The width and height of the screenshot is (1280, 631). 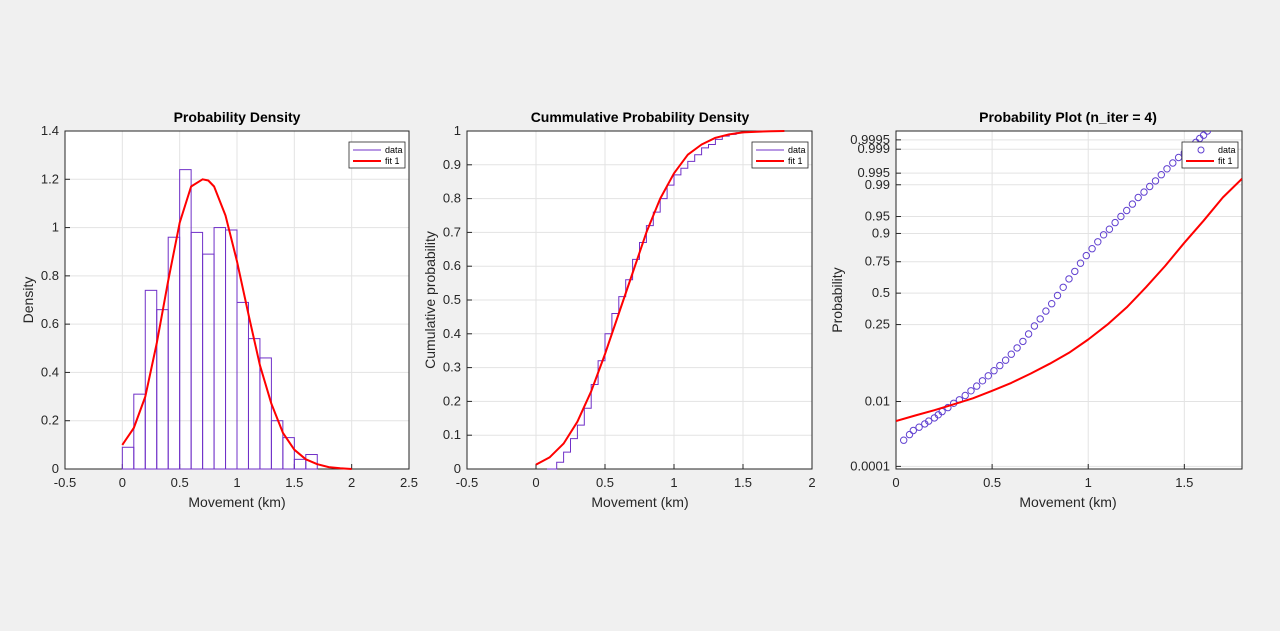 What do you see at coordinates (430, 300) in the screenshot?
I see `ylabel-cdf: Cumulative probability` at bounding box center [430, 300].